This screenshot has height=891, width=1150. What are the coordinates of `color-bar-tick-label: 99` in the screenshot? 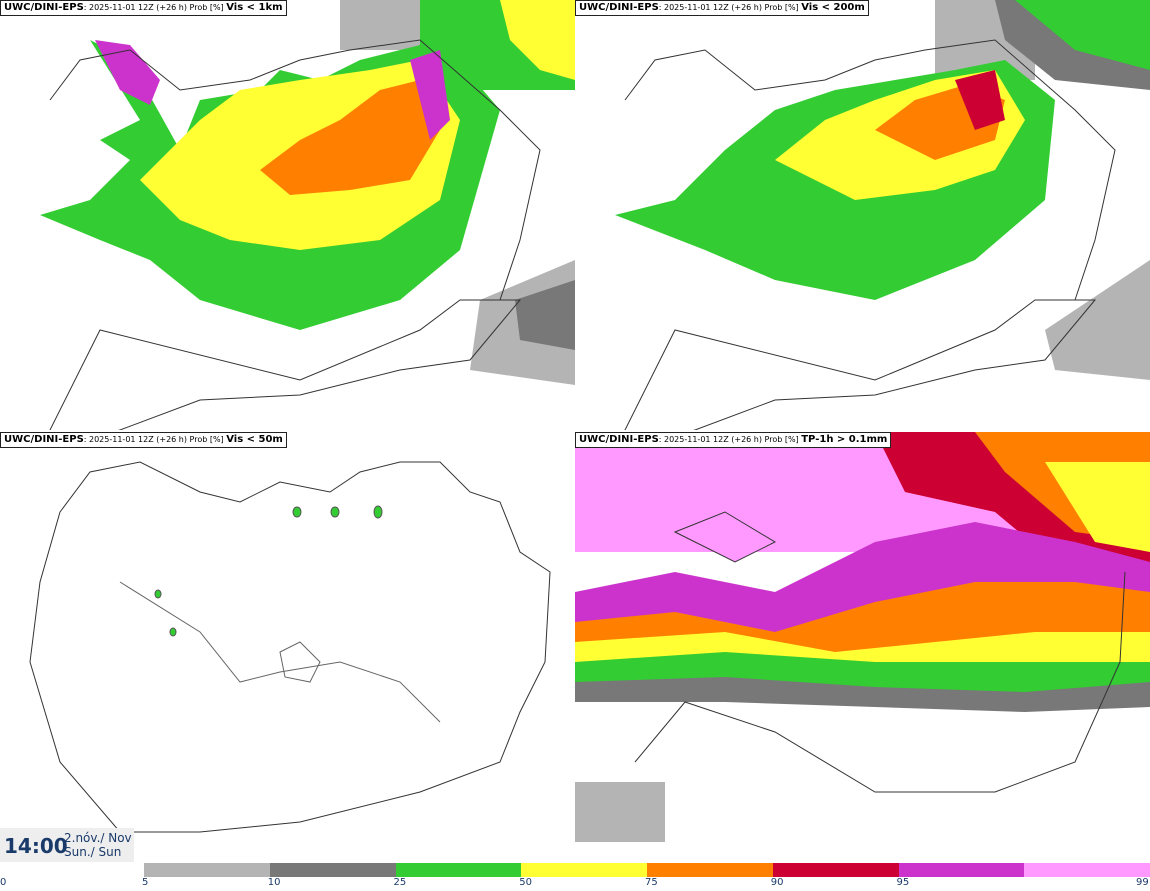 It's located at (1142, 882).